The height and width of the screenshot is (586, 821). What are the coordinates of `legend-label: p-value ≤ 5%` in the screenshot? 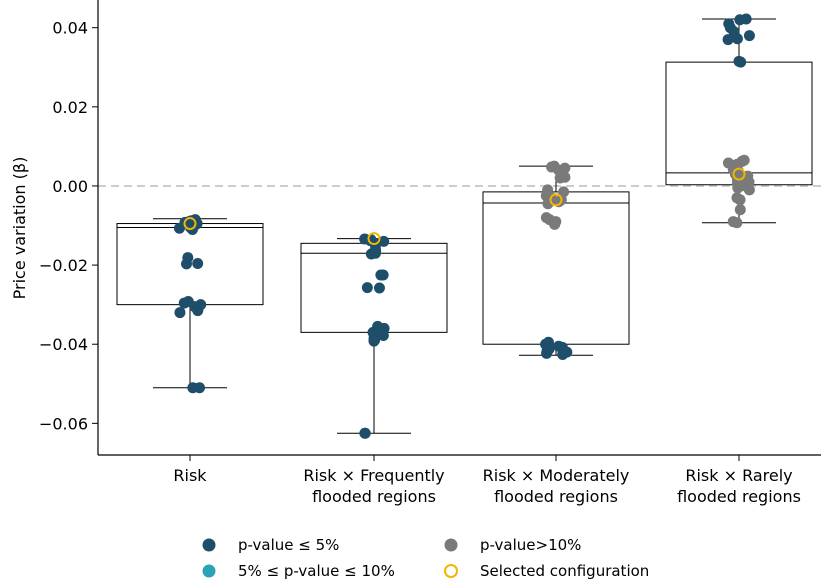 It's located at (288, 545).